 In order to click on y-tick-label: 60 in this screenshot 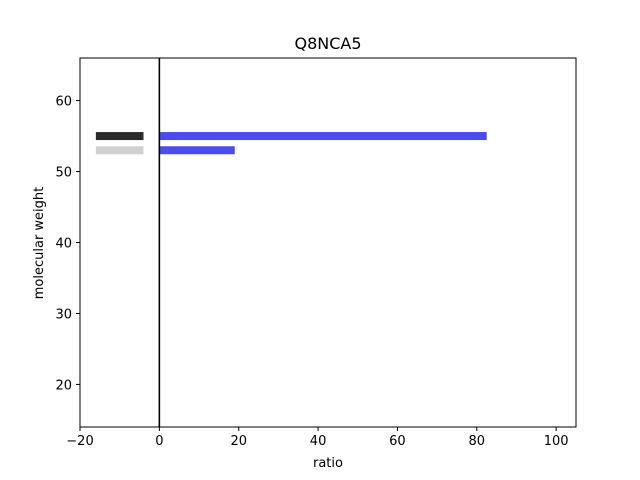, I will do `click(63, 102)`.